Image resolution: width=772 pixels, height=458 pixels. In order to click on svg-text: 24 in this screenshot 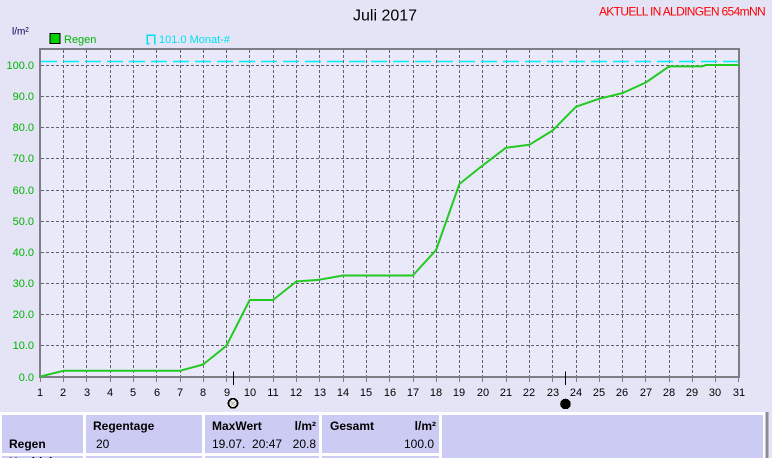, I will do `click(576, 393)`.